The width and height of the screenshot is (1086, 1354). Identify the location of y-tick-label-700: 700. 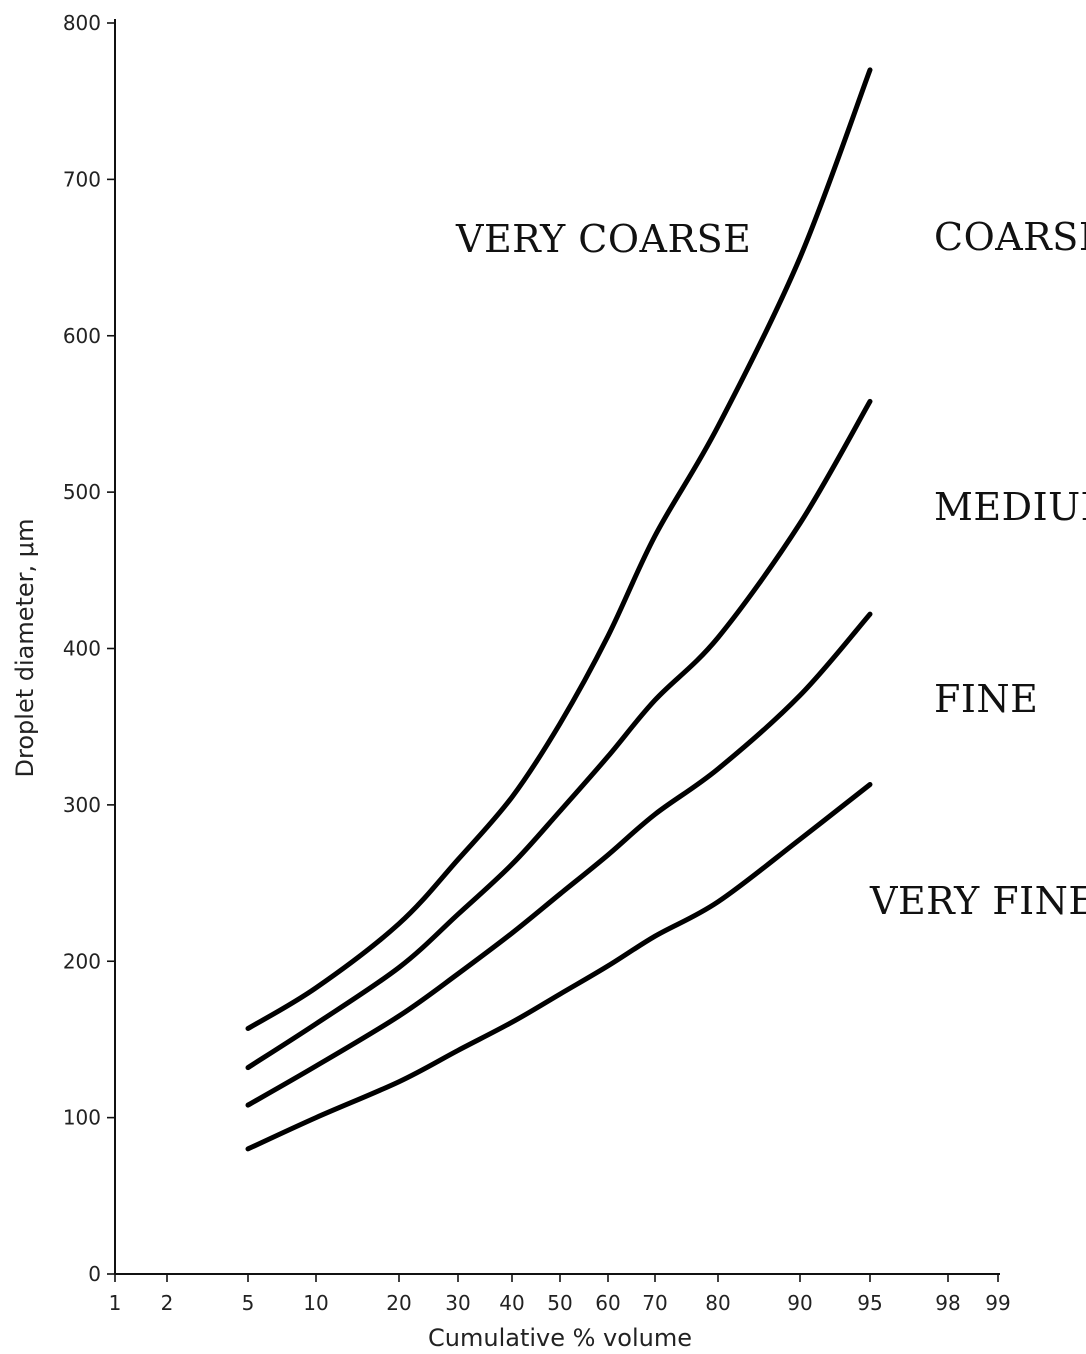
(82, 179).